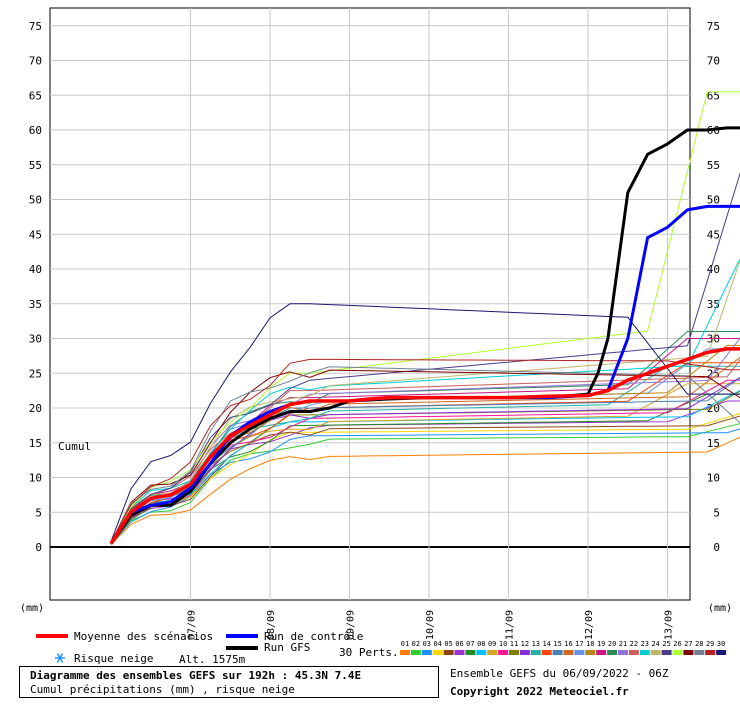 The width and height of the screenshot is (740, 704). Describe the element at coordinates (35, 130) in the screenshot. I see `y-tick-label-left: 60` at that location.